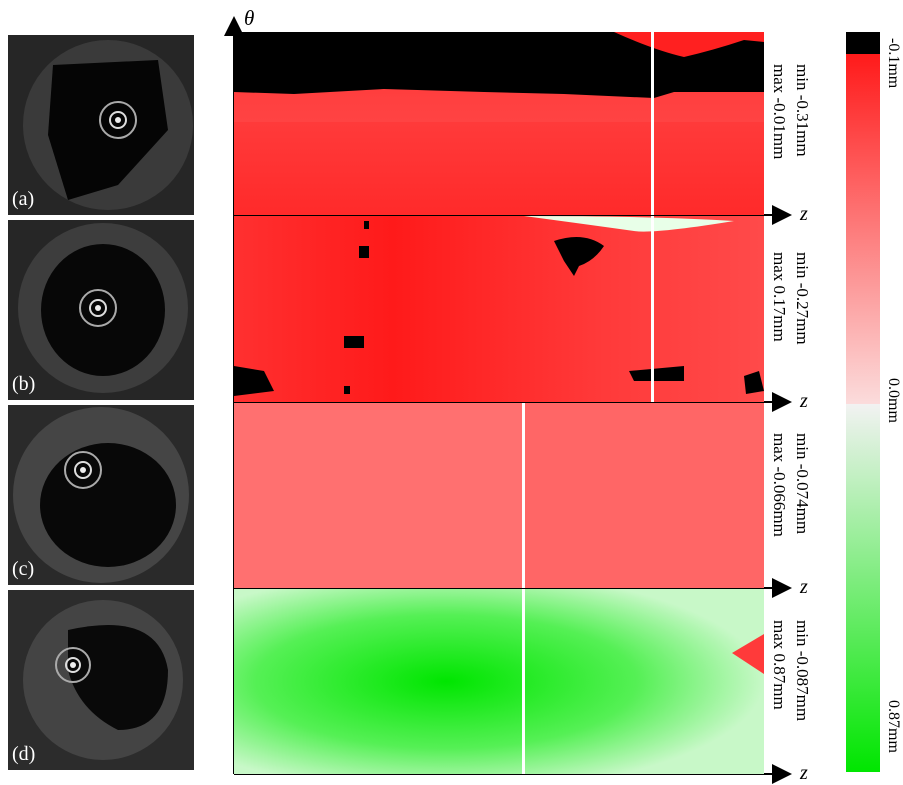 This screenshot has width=903, height=785. Describe the element at coordinates (499, 123) in the screenshot. I see `heatmap-a` at that location.